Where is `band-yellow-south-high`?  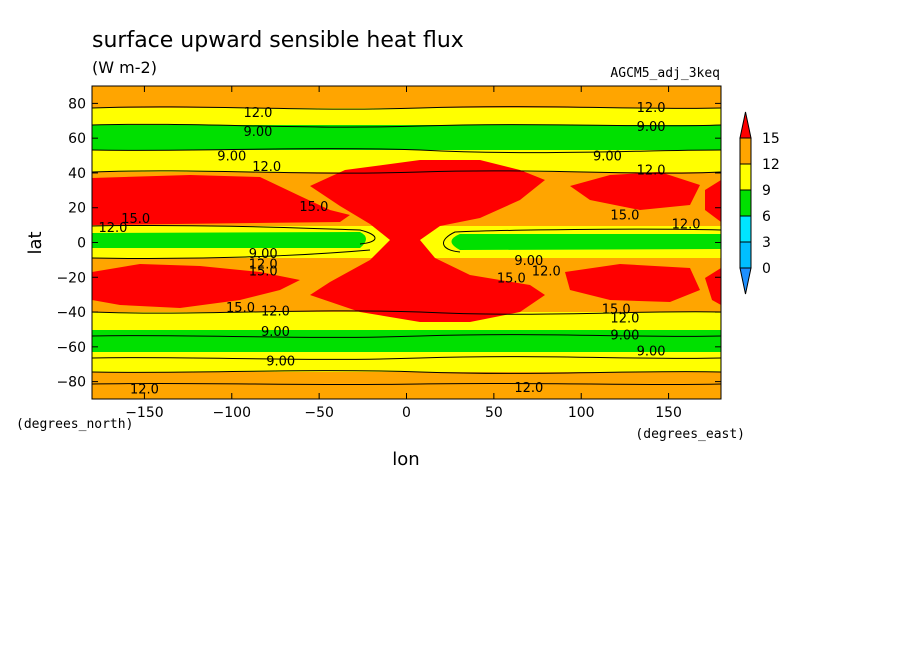 band-yellow-south-high is located at coordinates (406, 362).